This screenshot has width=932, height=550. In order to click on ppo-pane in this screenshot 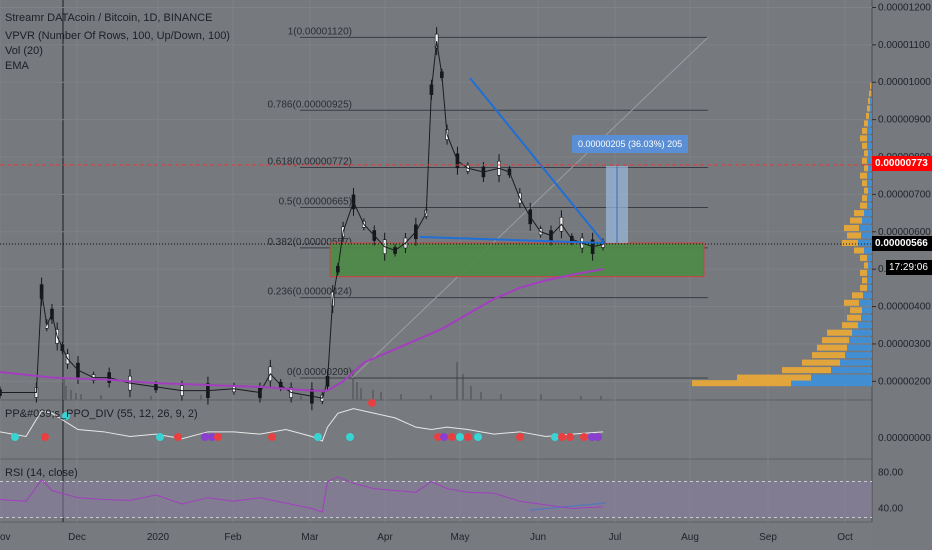, I will do `click(302, 420)`.